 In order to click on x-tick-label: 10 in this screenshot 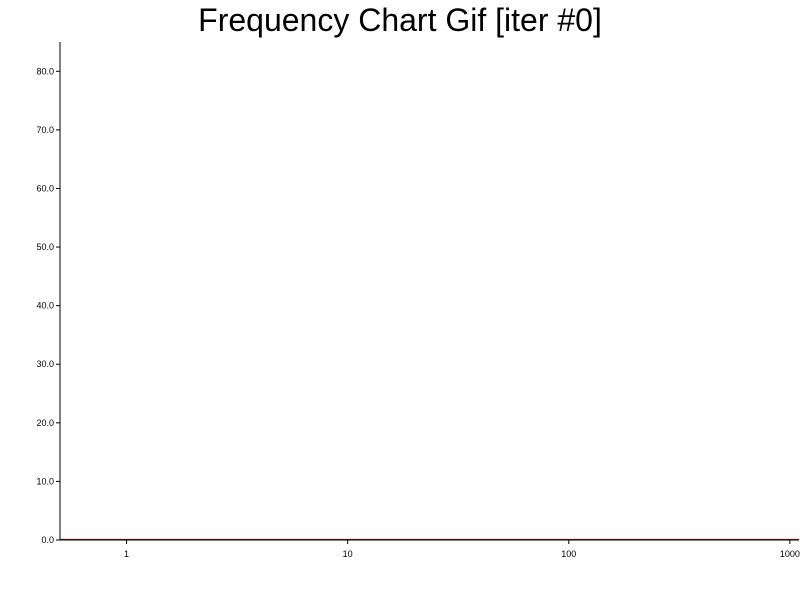, I will do `click(348, 554)`.